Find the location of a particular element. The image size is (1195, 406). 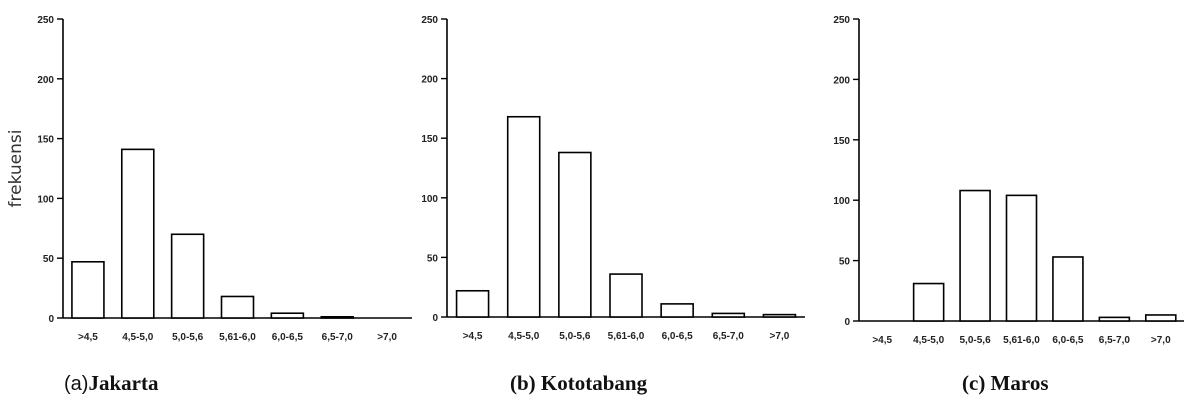

y-axis-title: frekuensi is located at coordinates (16, 169).